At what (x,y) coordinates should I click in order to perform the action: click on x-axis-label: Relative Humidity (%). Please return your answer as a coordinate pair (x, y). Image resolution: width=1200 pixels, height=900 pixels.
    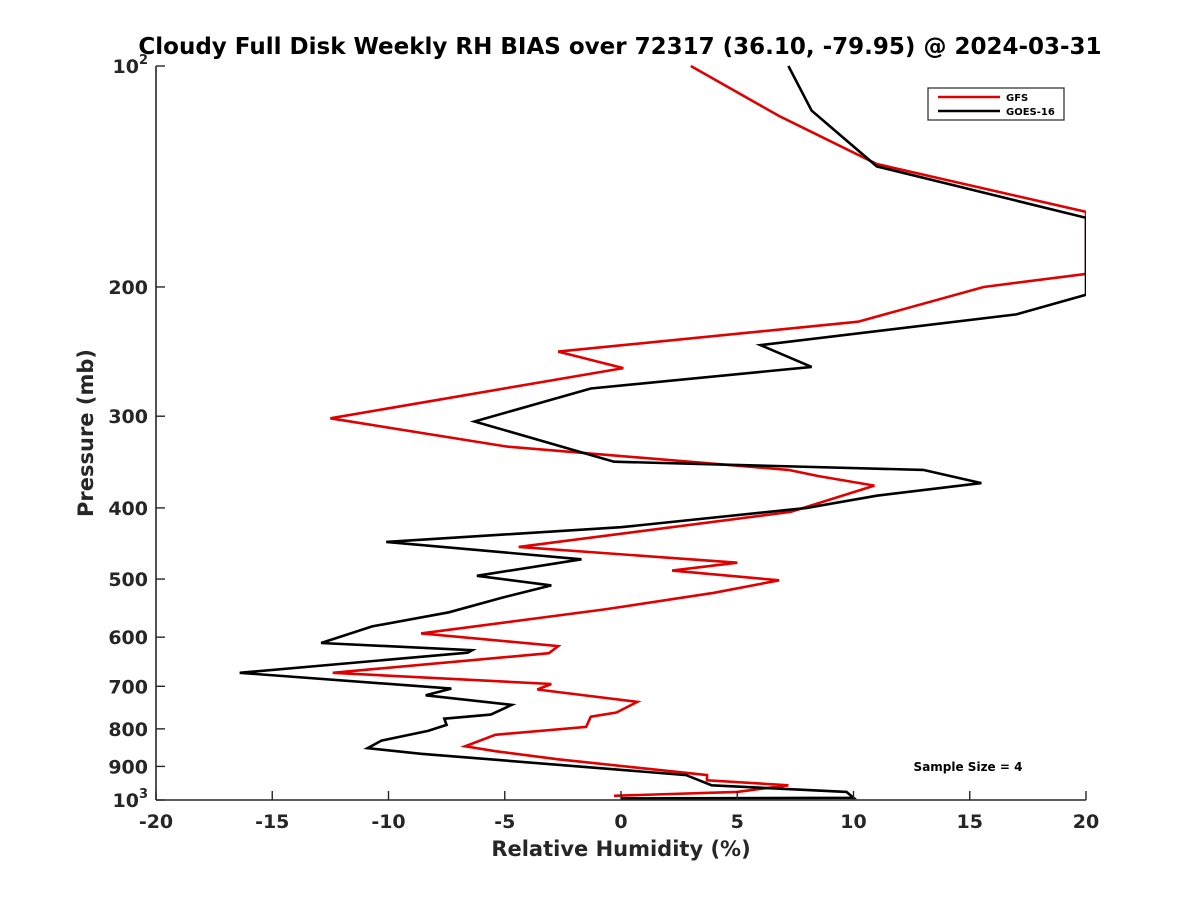
    Looking at the image, I should click on (620, 849).